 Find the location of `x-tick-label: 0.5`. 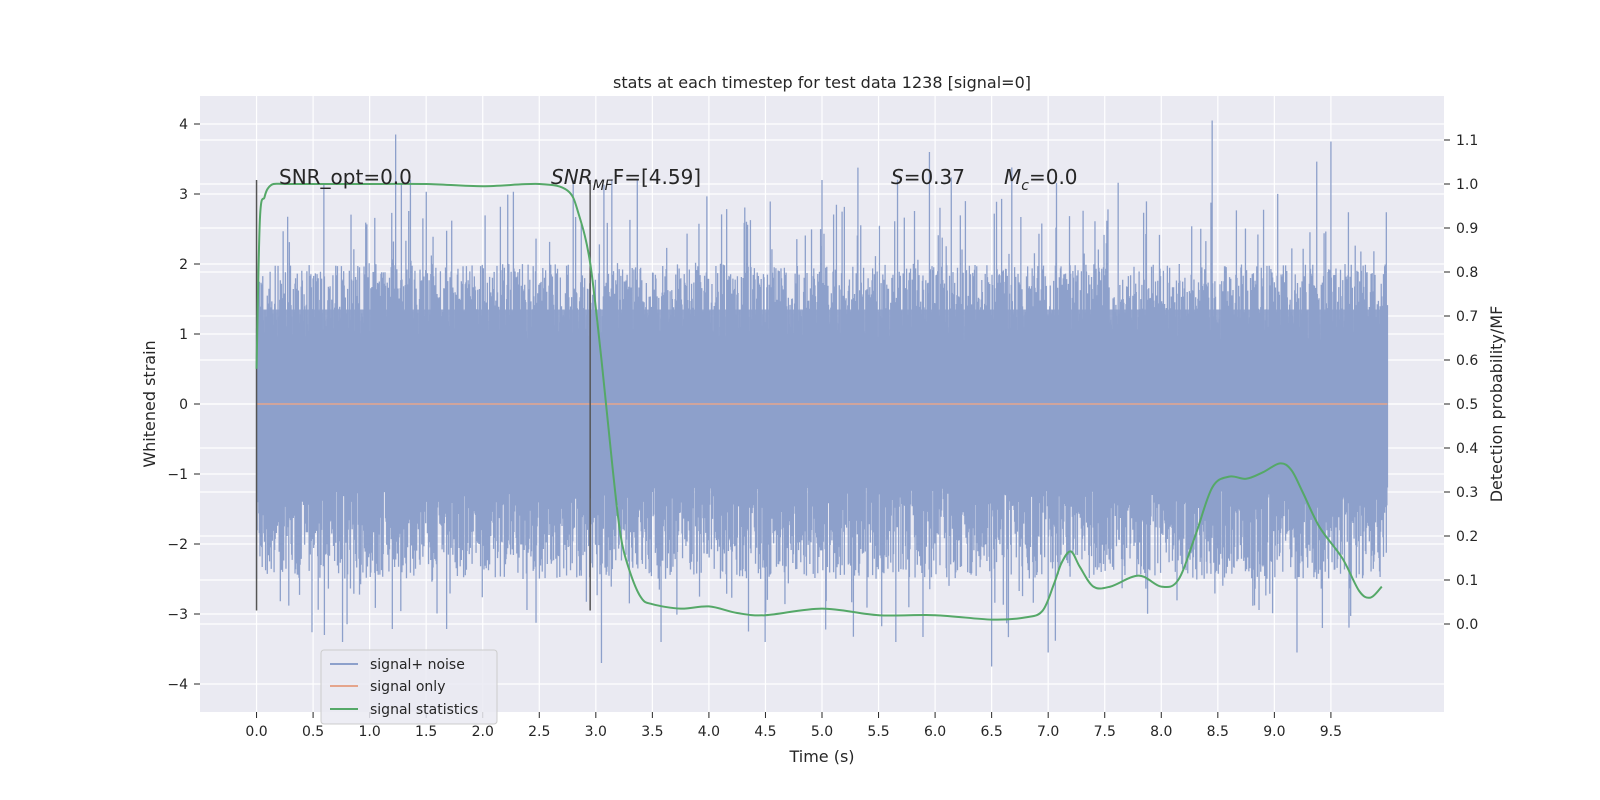

x-tick-label: 0.5 is located at coordinates (313, 732).